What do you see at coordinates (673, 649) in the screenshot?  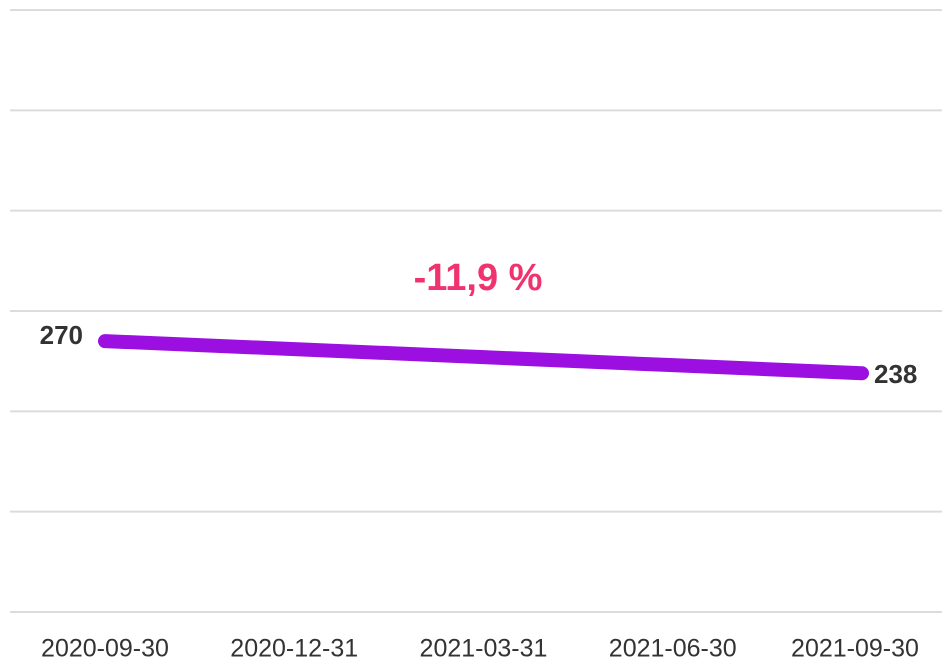 I see `x-tick-label: 2021-06-30` at bounding box center [673, 649].